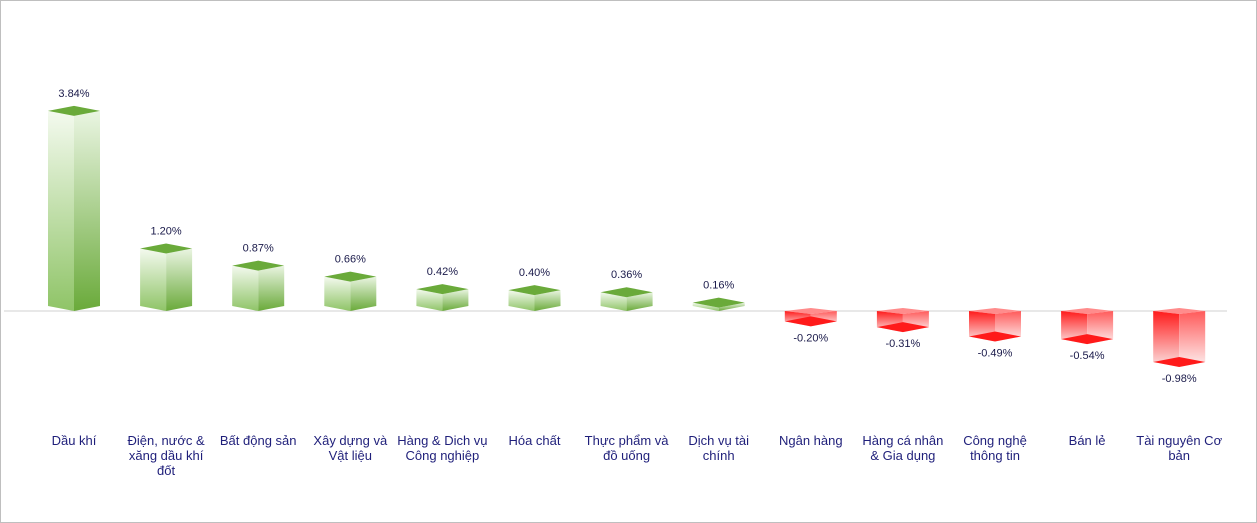 This screenshot has width=1257, height=523. Describe the element at coordinates (902, 344) in the screenshot. I see `value-label: -0.31%` at that location.